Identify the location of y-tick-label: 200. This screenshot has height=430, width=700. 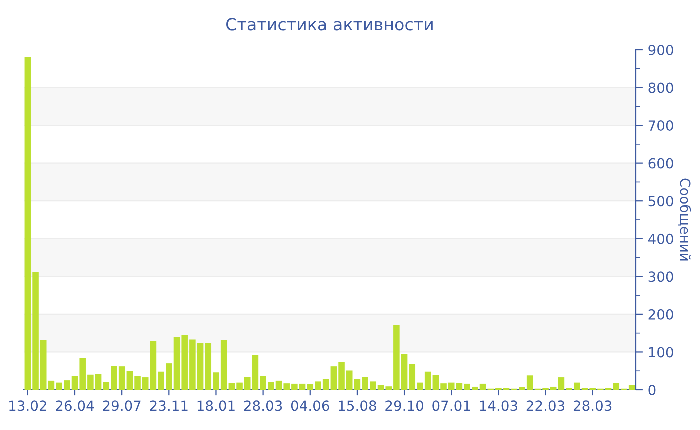
(661, 314).